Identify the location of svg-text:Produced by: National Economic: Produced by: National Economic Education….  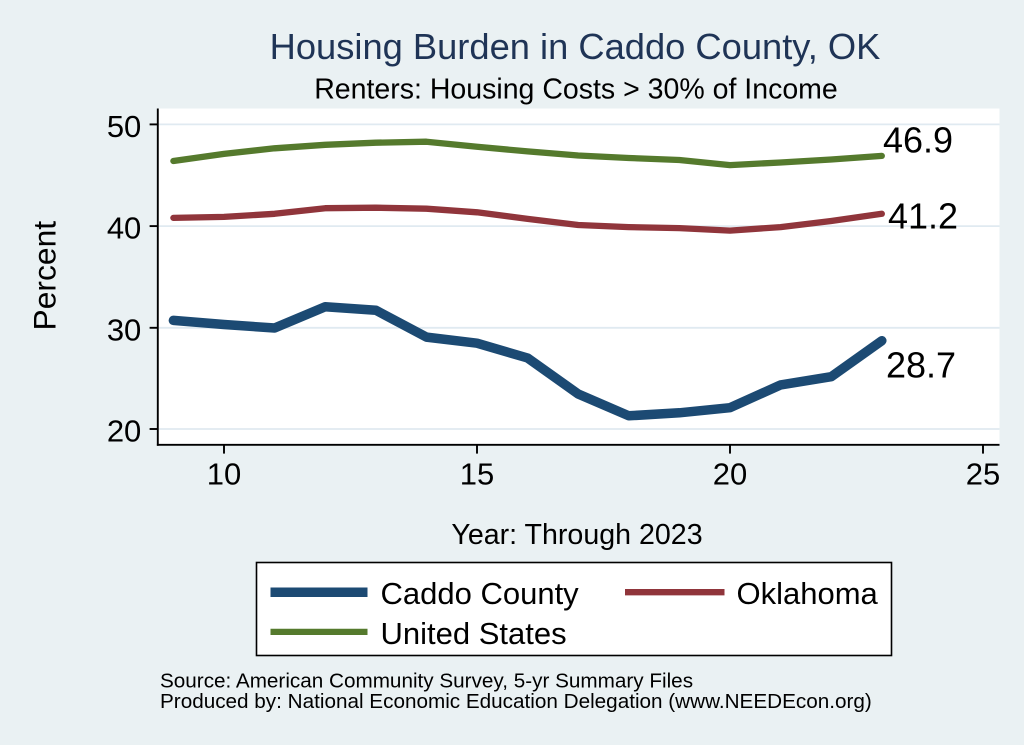
(516, 701).